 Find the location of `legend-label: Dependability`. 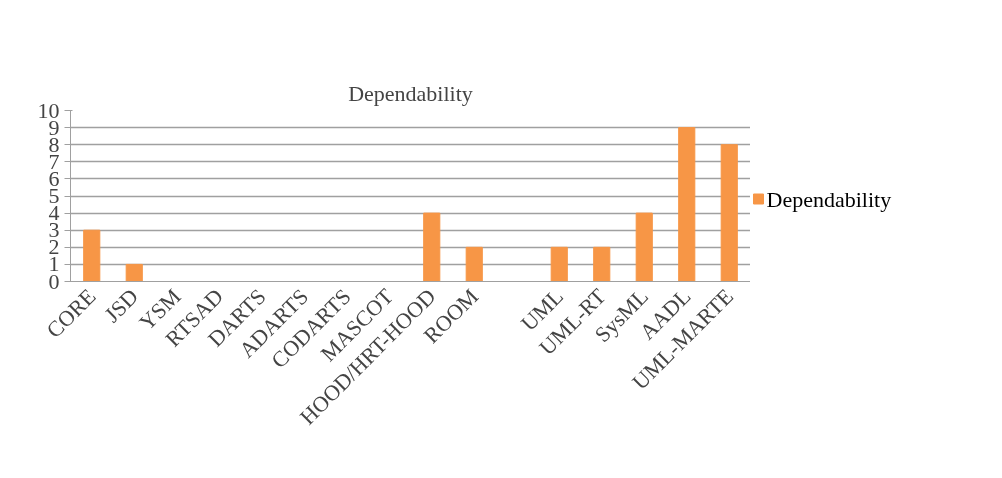

legend-label: Dependability is located at coordinates (829, 199).